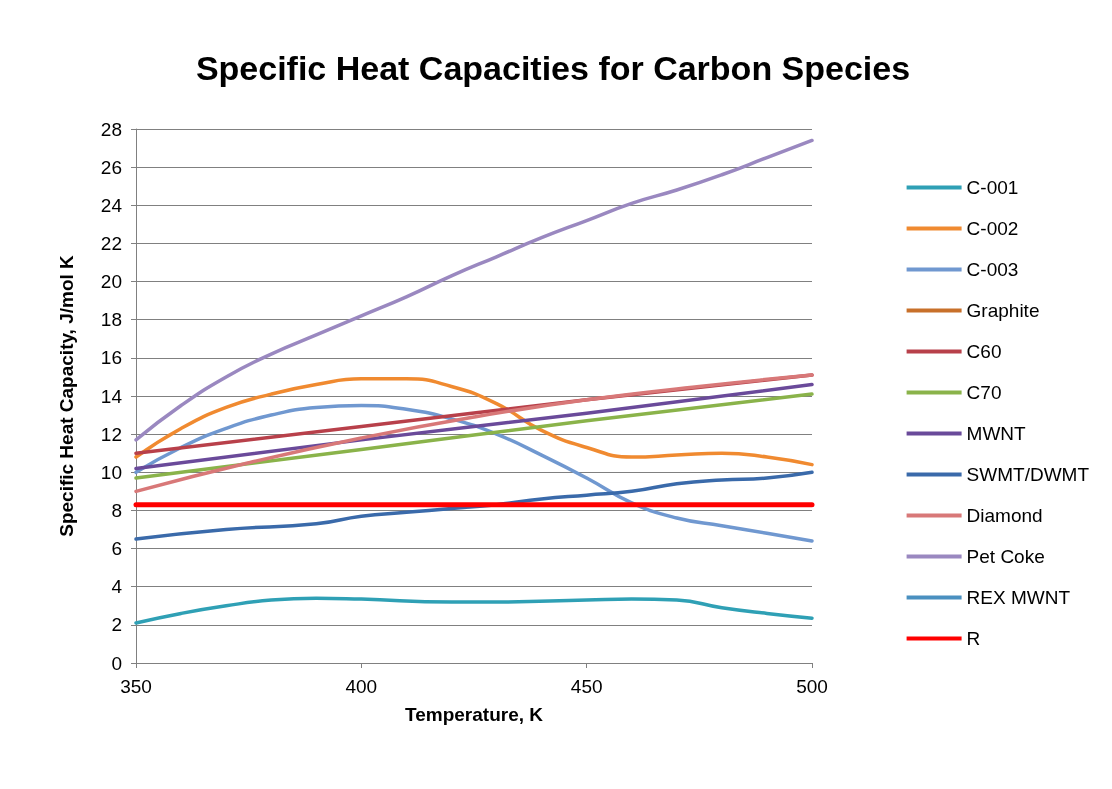 The image size is (1112, 789). What do you see at coordinates (116, 625) in the screenshot?
I see `y-tick-label: 2` at bounding box center [116, 625].